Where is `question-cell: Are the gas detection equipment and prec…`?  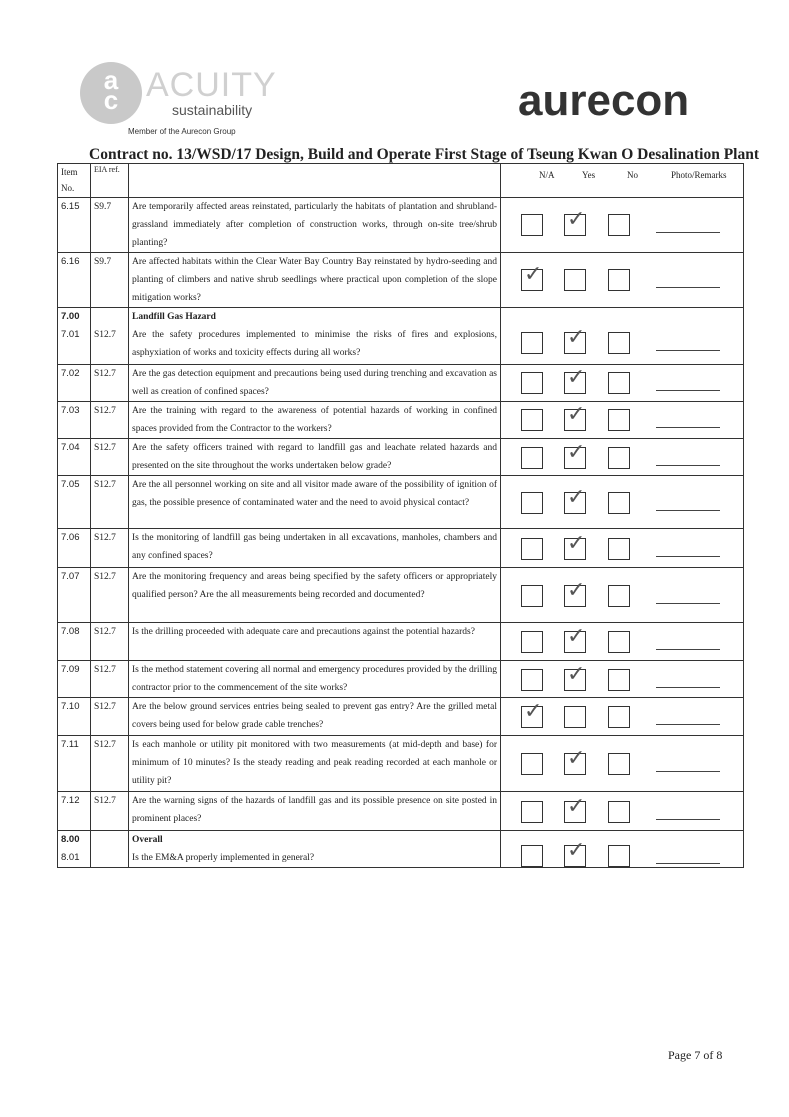 question-cell: Are the gas detection equipment and prec… is located at coordinates (314, 383).